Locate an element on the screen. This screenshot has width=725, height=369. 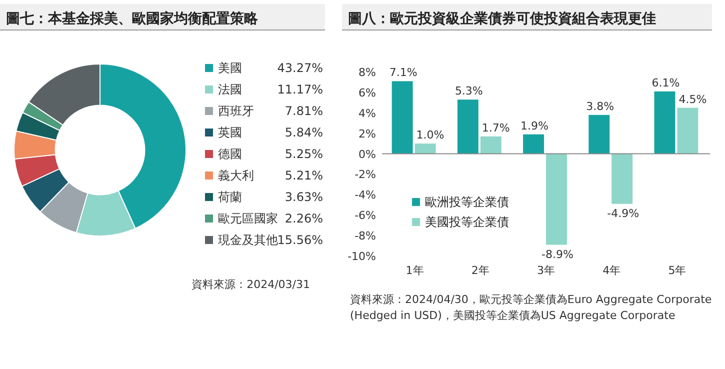
source-note: 資料來源：2024/03/31 is located at coordinates (251, 284).